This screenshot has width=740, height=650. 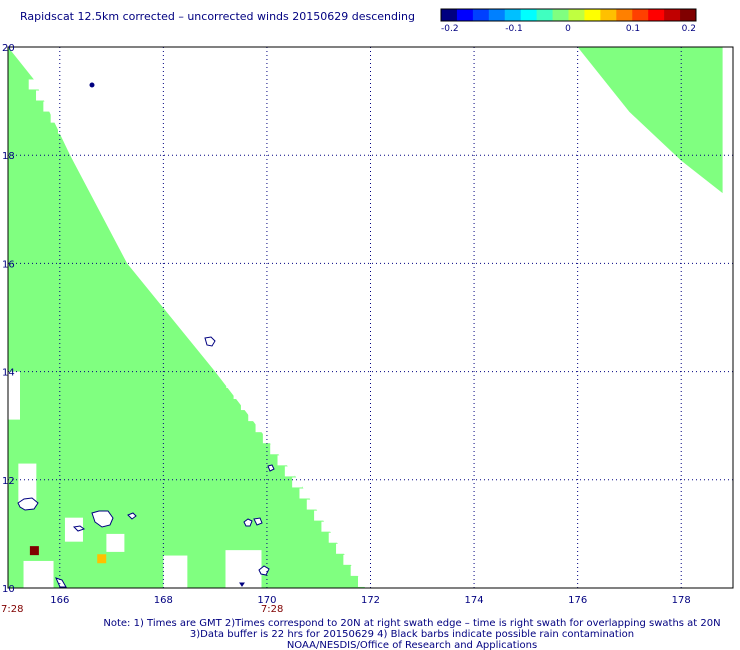 I want to click on x-tick-label: 176, so click(x=577, y=600).